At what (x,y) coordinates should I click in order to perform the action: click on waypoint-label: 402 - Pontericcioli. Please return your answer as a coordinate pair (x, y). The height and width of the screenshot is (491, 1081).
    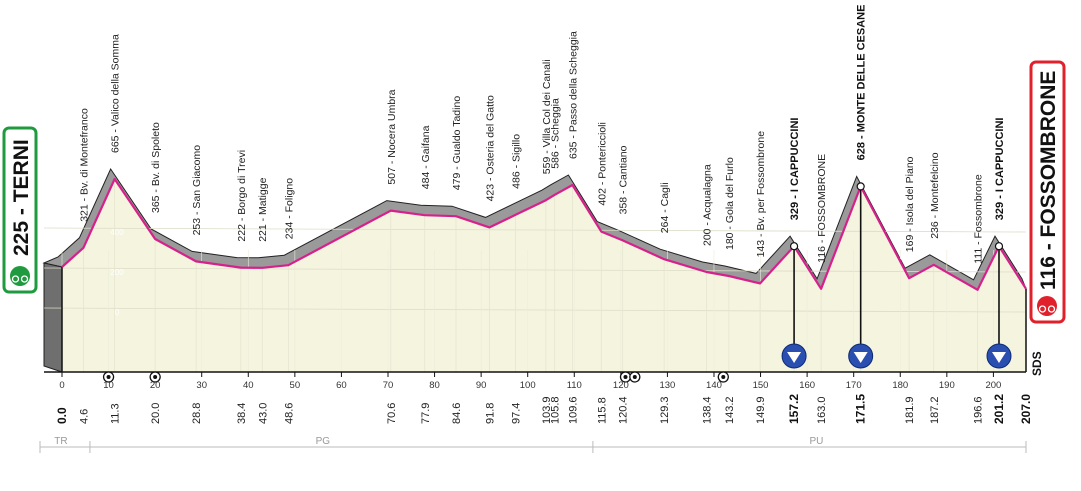
    Looking at the image, I should click on (602, 163).